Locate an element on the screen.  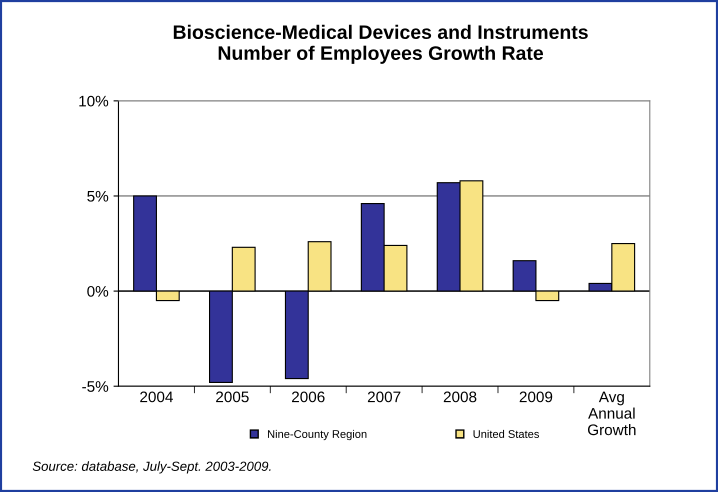
legend-label: Nine-County Region is located at coordinates (317, 435).